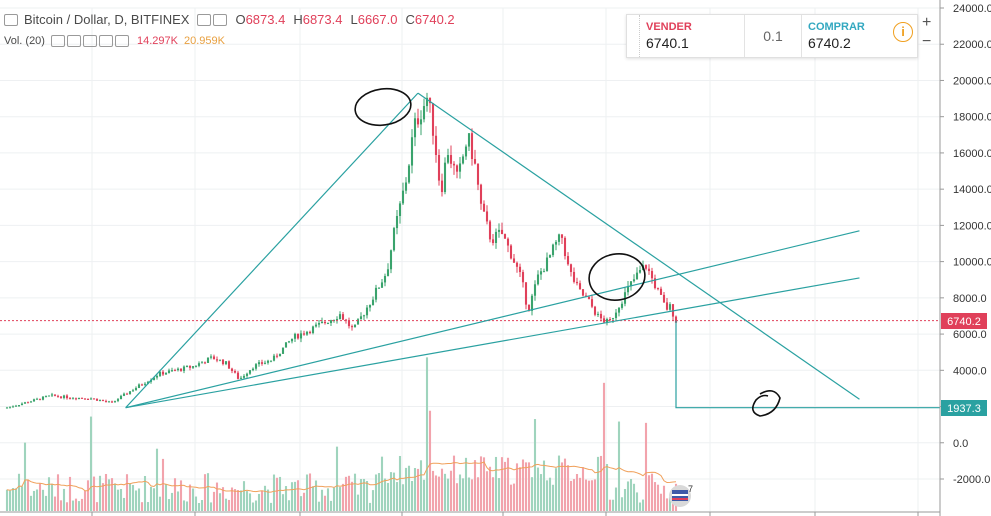 The width and height of the screenshot is (991, 516). I want to click on volume-eye-icon, so click(73, 41).